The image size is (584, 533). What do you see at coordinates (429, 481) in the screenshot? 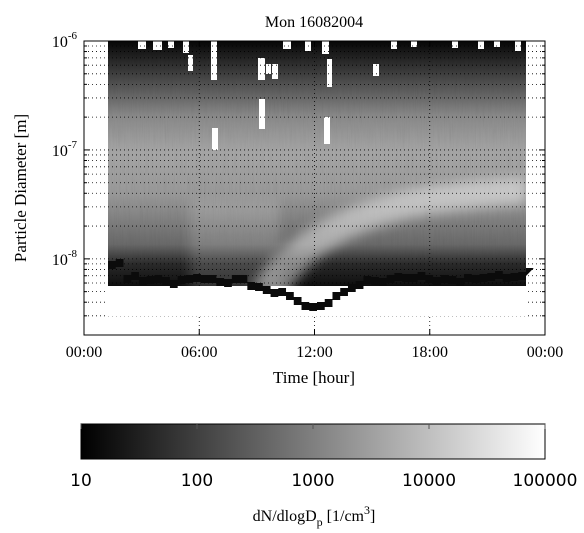
I see `colorbar-tick-label: 10000` at bounding box center [429, 481].